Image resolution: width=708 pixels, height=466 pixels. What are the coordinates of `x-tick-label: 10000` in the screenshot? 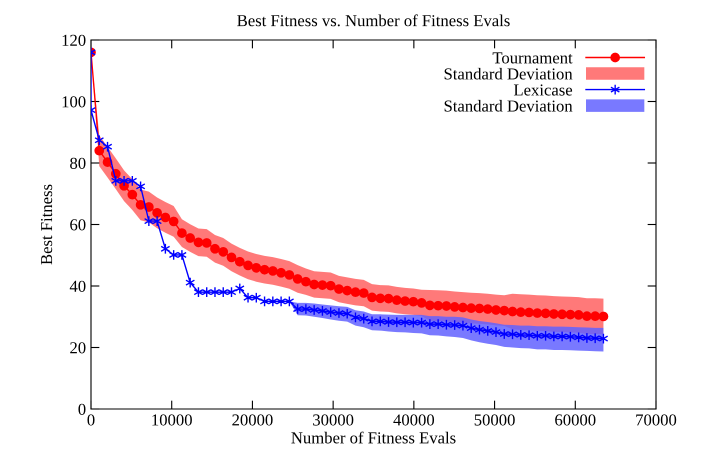 It's located at (172, 420).